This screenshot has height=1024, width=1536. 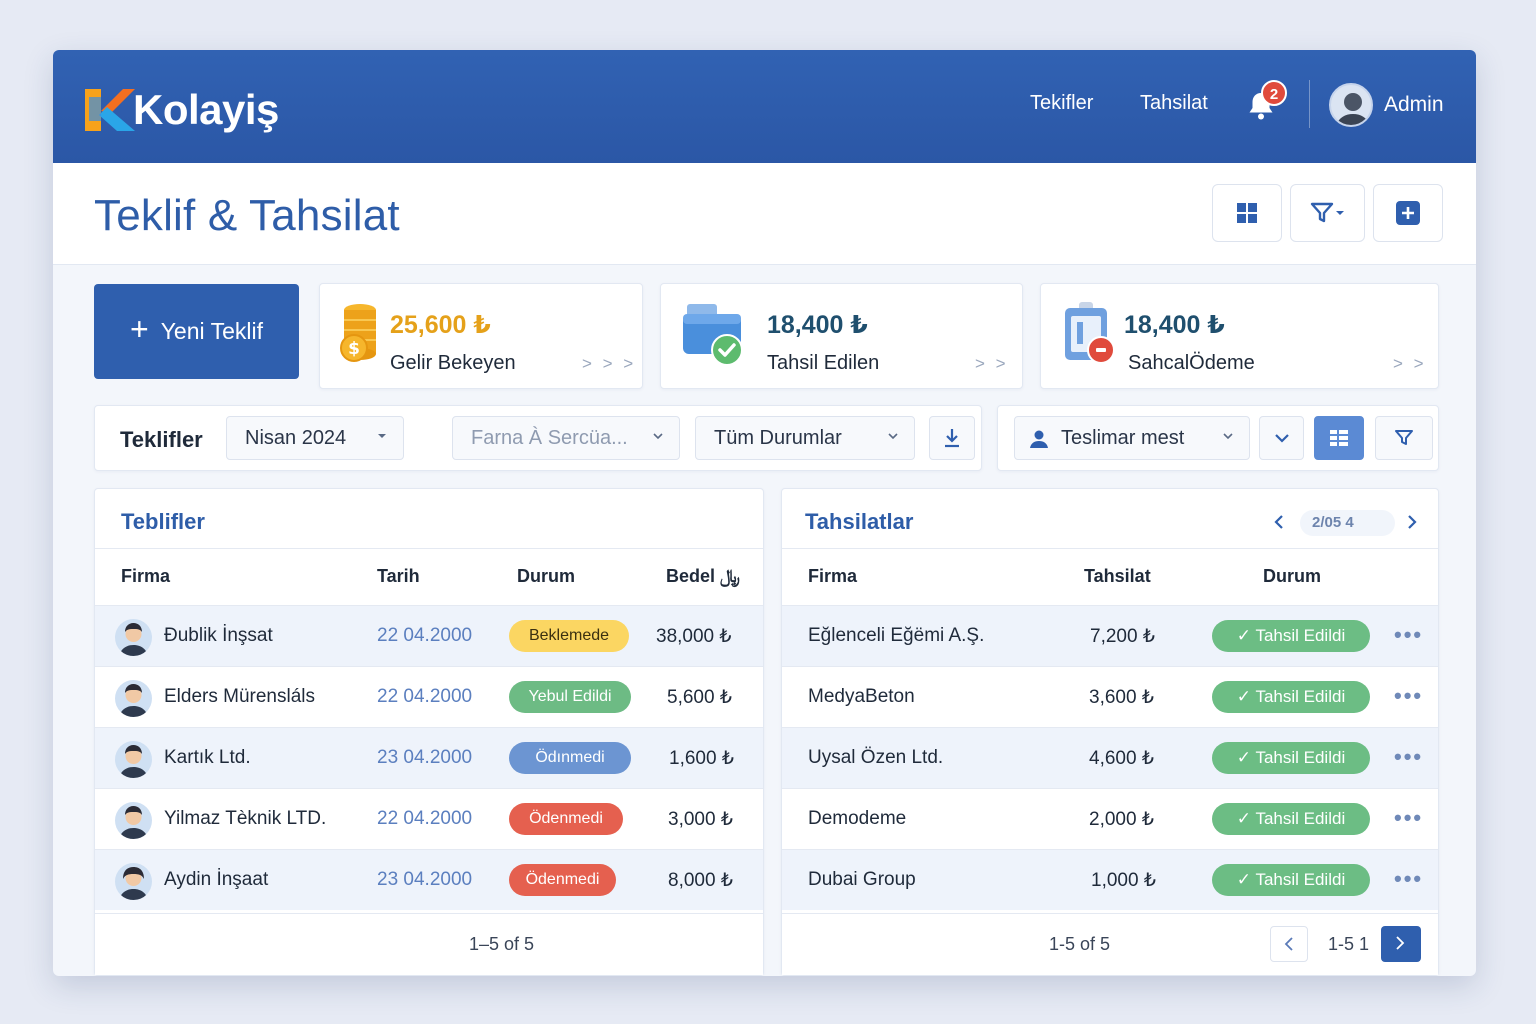 I want to click on filter-icon, so click(x=1327, y=212).